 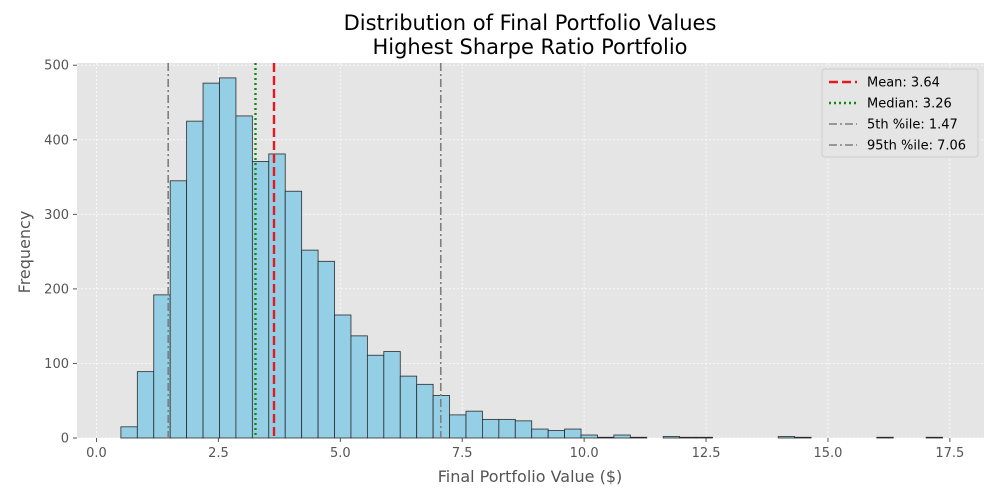 What do you see at coordinates (462, 453) in the screenshot?
I see `x-tick-label: 7.5` at bounding box center [462, 453].